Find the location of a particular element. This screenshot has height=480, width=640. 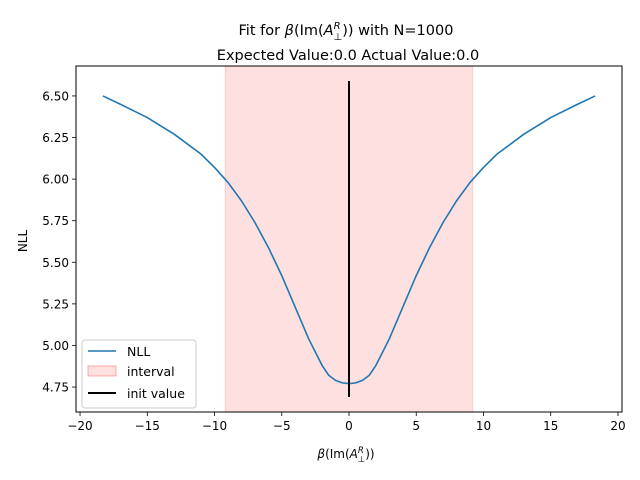

y-tick-label: 5.00 is located at coordinates (55, 346).